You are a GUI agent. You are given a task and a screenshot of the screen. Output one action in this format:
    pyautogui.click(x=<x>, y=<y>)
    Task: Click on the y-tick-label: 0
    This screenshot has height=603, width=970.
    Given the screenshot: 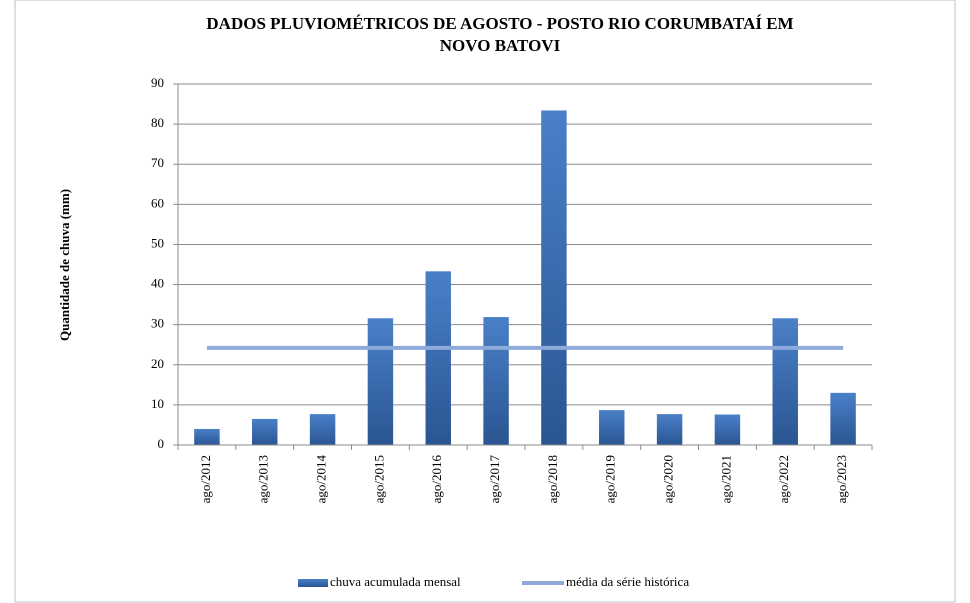 What is the action you would take?
    pyautogui.click(x=161, y=443)
    